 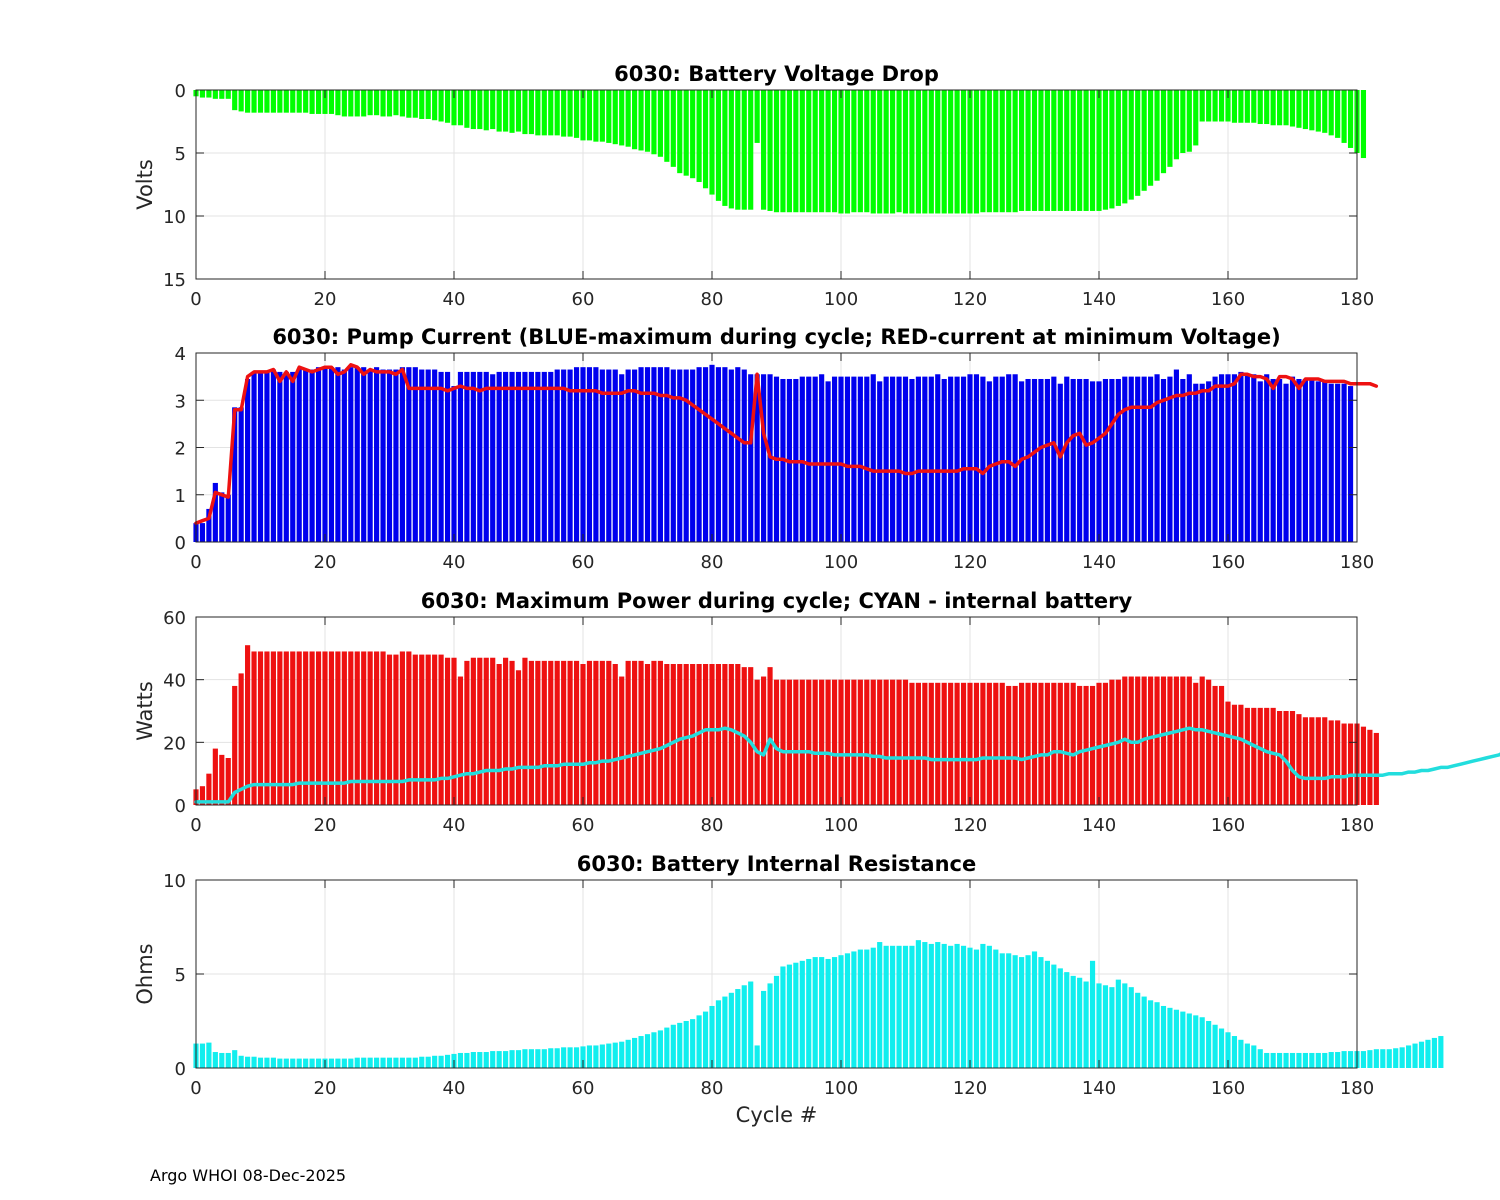 I want to click on x-tick-label: 120, so click(x=970, y=562).